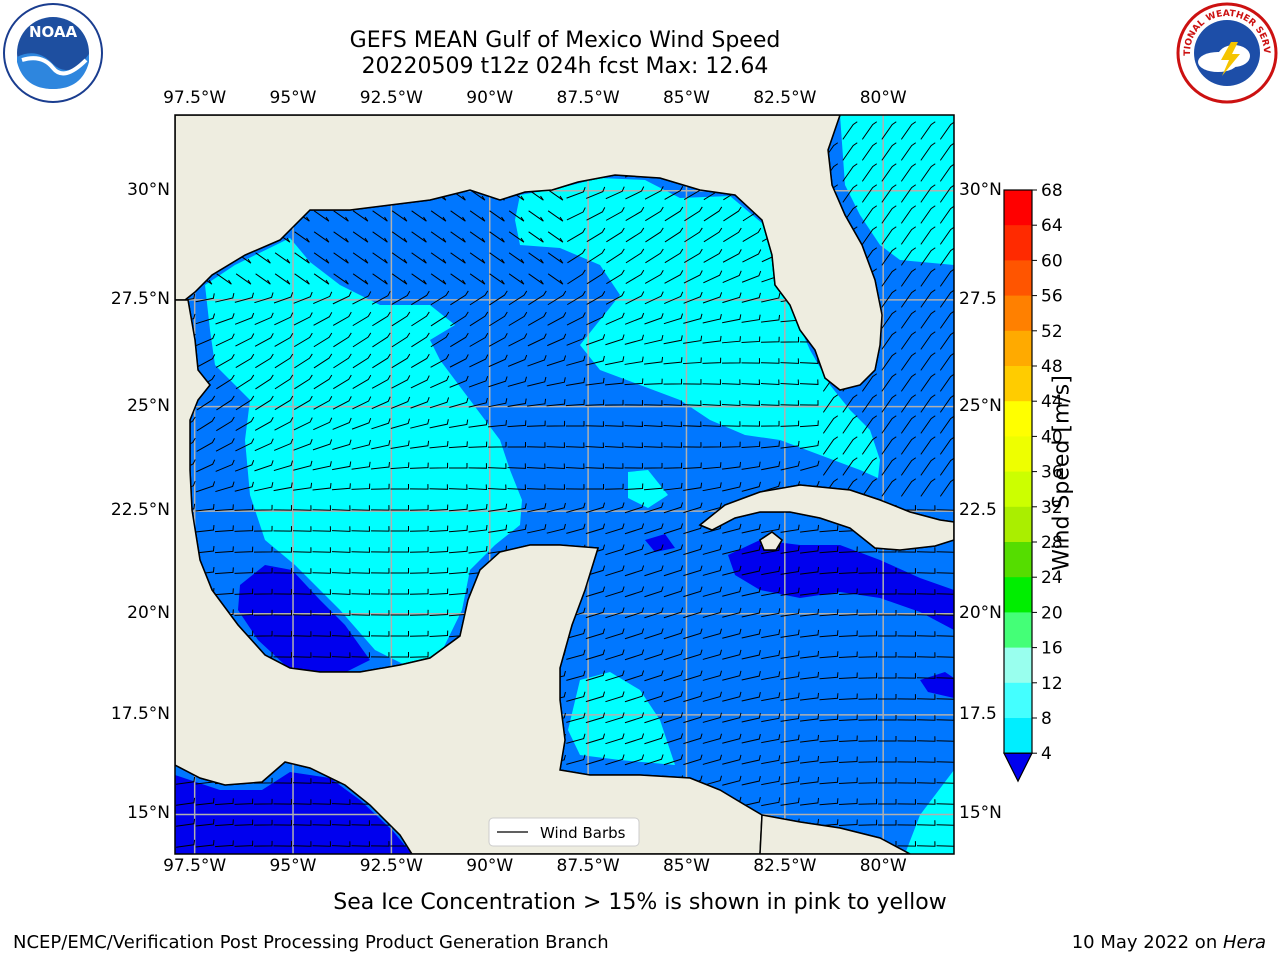 This screenshot has width=1280, height=960. What do you see at coordinates (771, 541) in the screenshot?
I see `land-isle-of-youth-overlay` at bounding box center [771, 541].